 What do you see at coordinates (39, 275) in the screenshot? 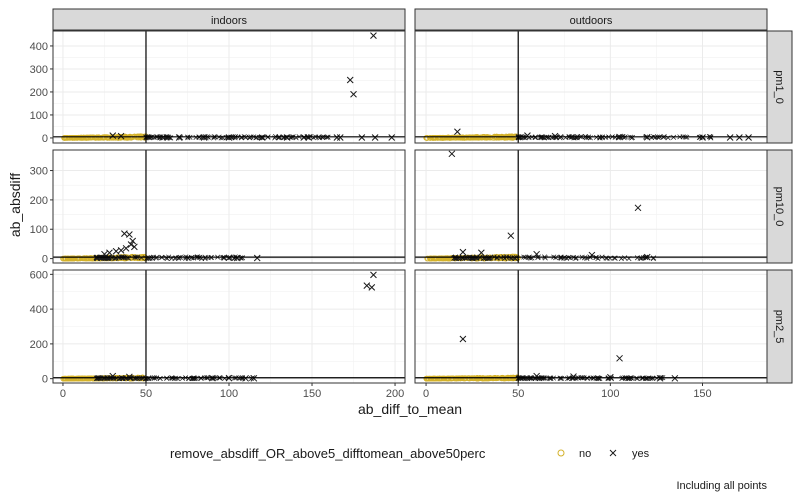
I see `y-tick-label: 600` at bounding box center [39, 275].